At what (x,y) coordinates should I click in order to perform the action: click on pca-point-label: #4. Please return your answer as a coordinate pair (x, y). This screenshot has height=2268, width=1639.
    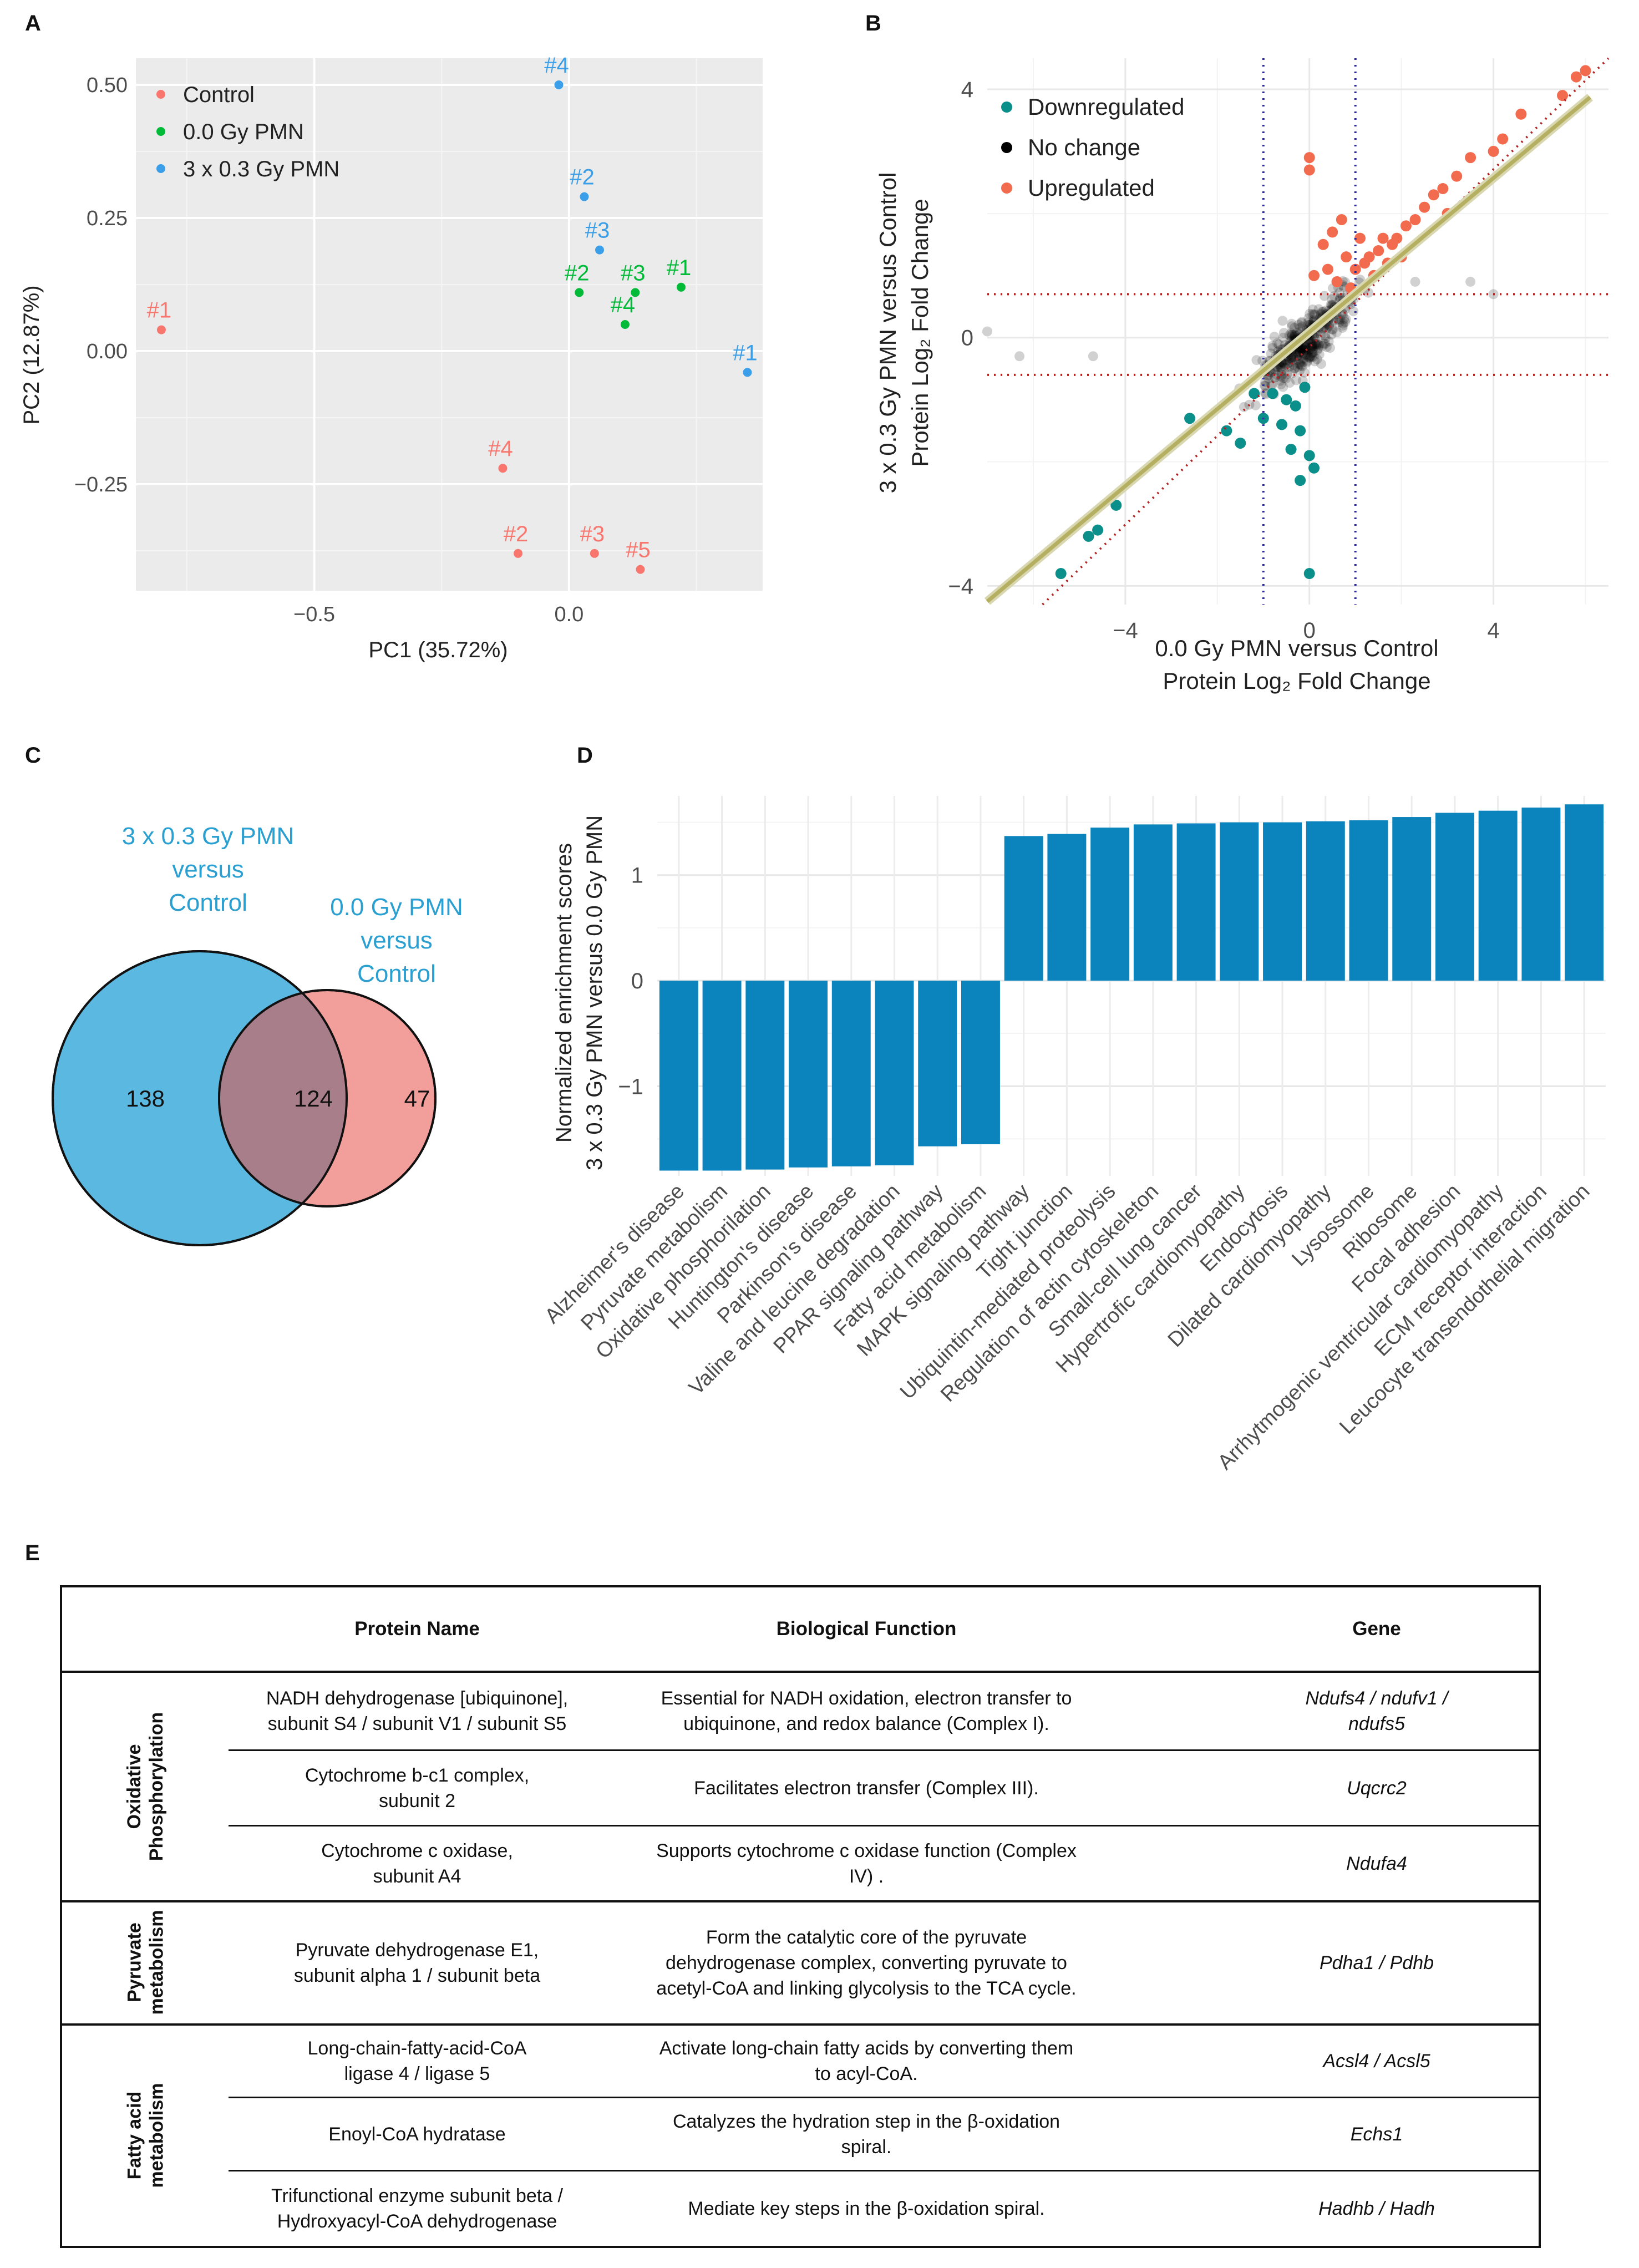
    Looking at the image, I should click on (556, 66).